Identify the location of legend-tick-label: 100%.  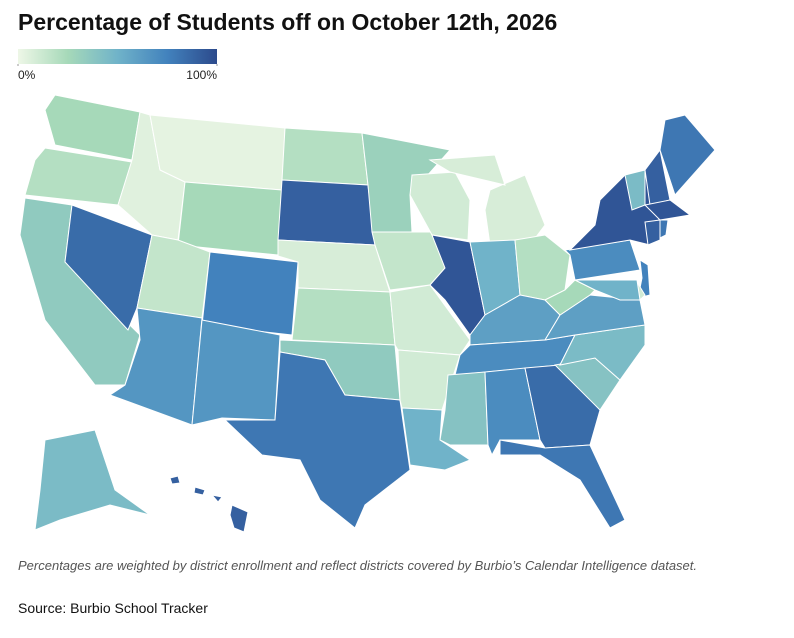
(201, 75).